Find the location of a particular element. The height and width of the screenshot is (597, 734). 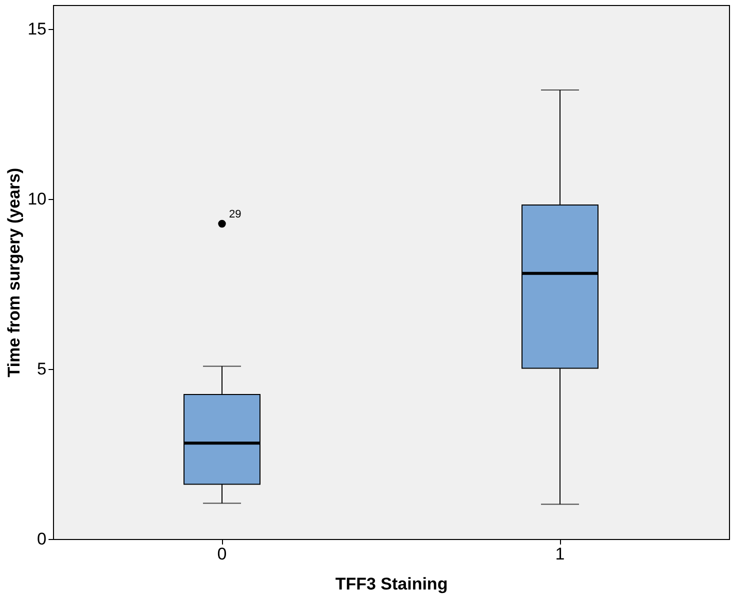

x-axis-title: TFF3 Staining is located at coordinates (391, 584).